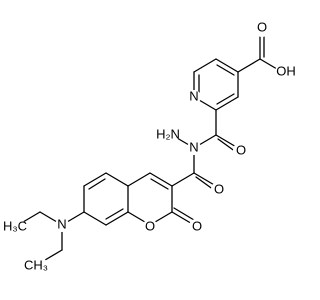 The width and height of the screenshot is (320, 300). I want to click on atom-label: OH, so click(286, 70).